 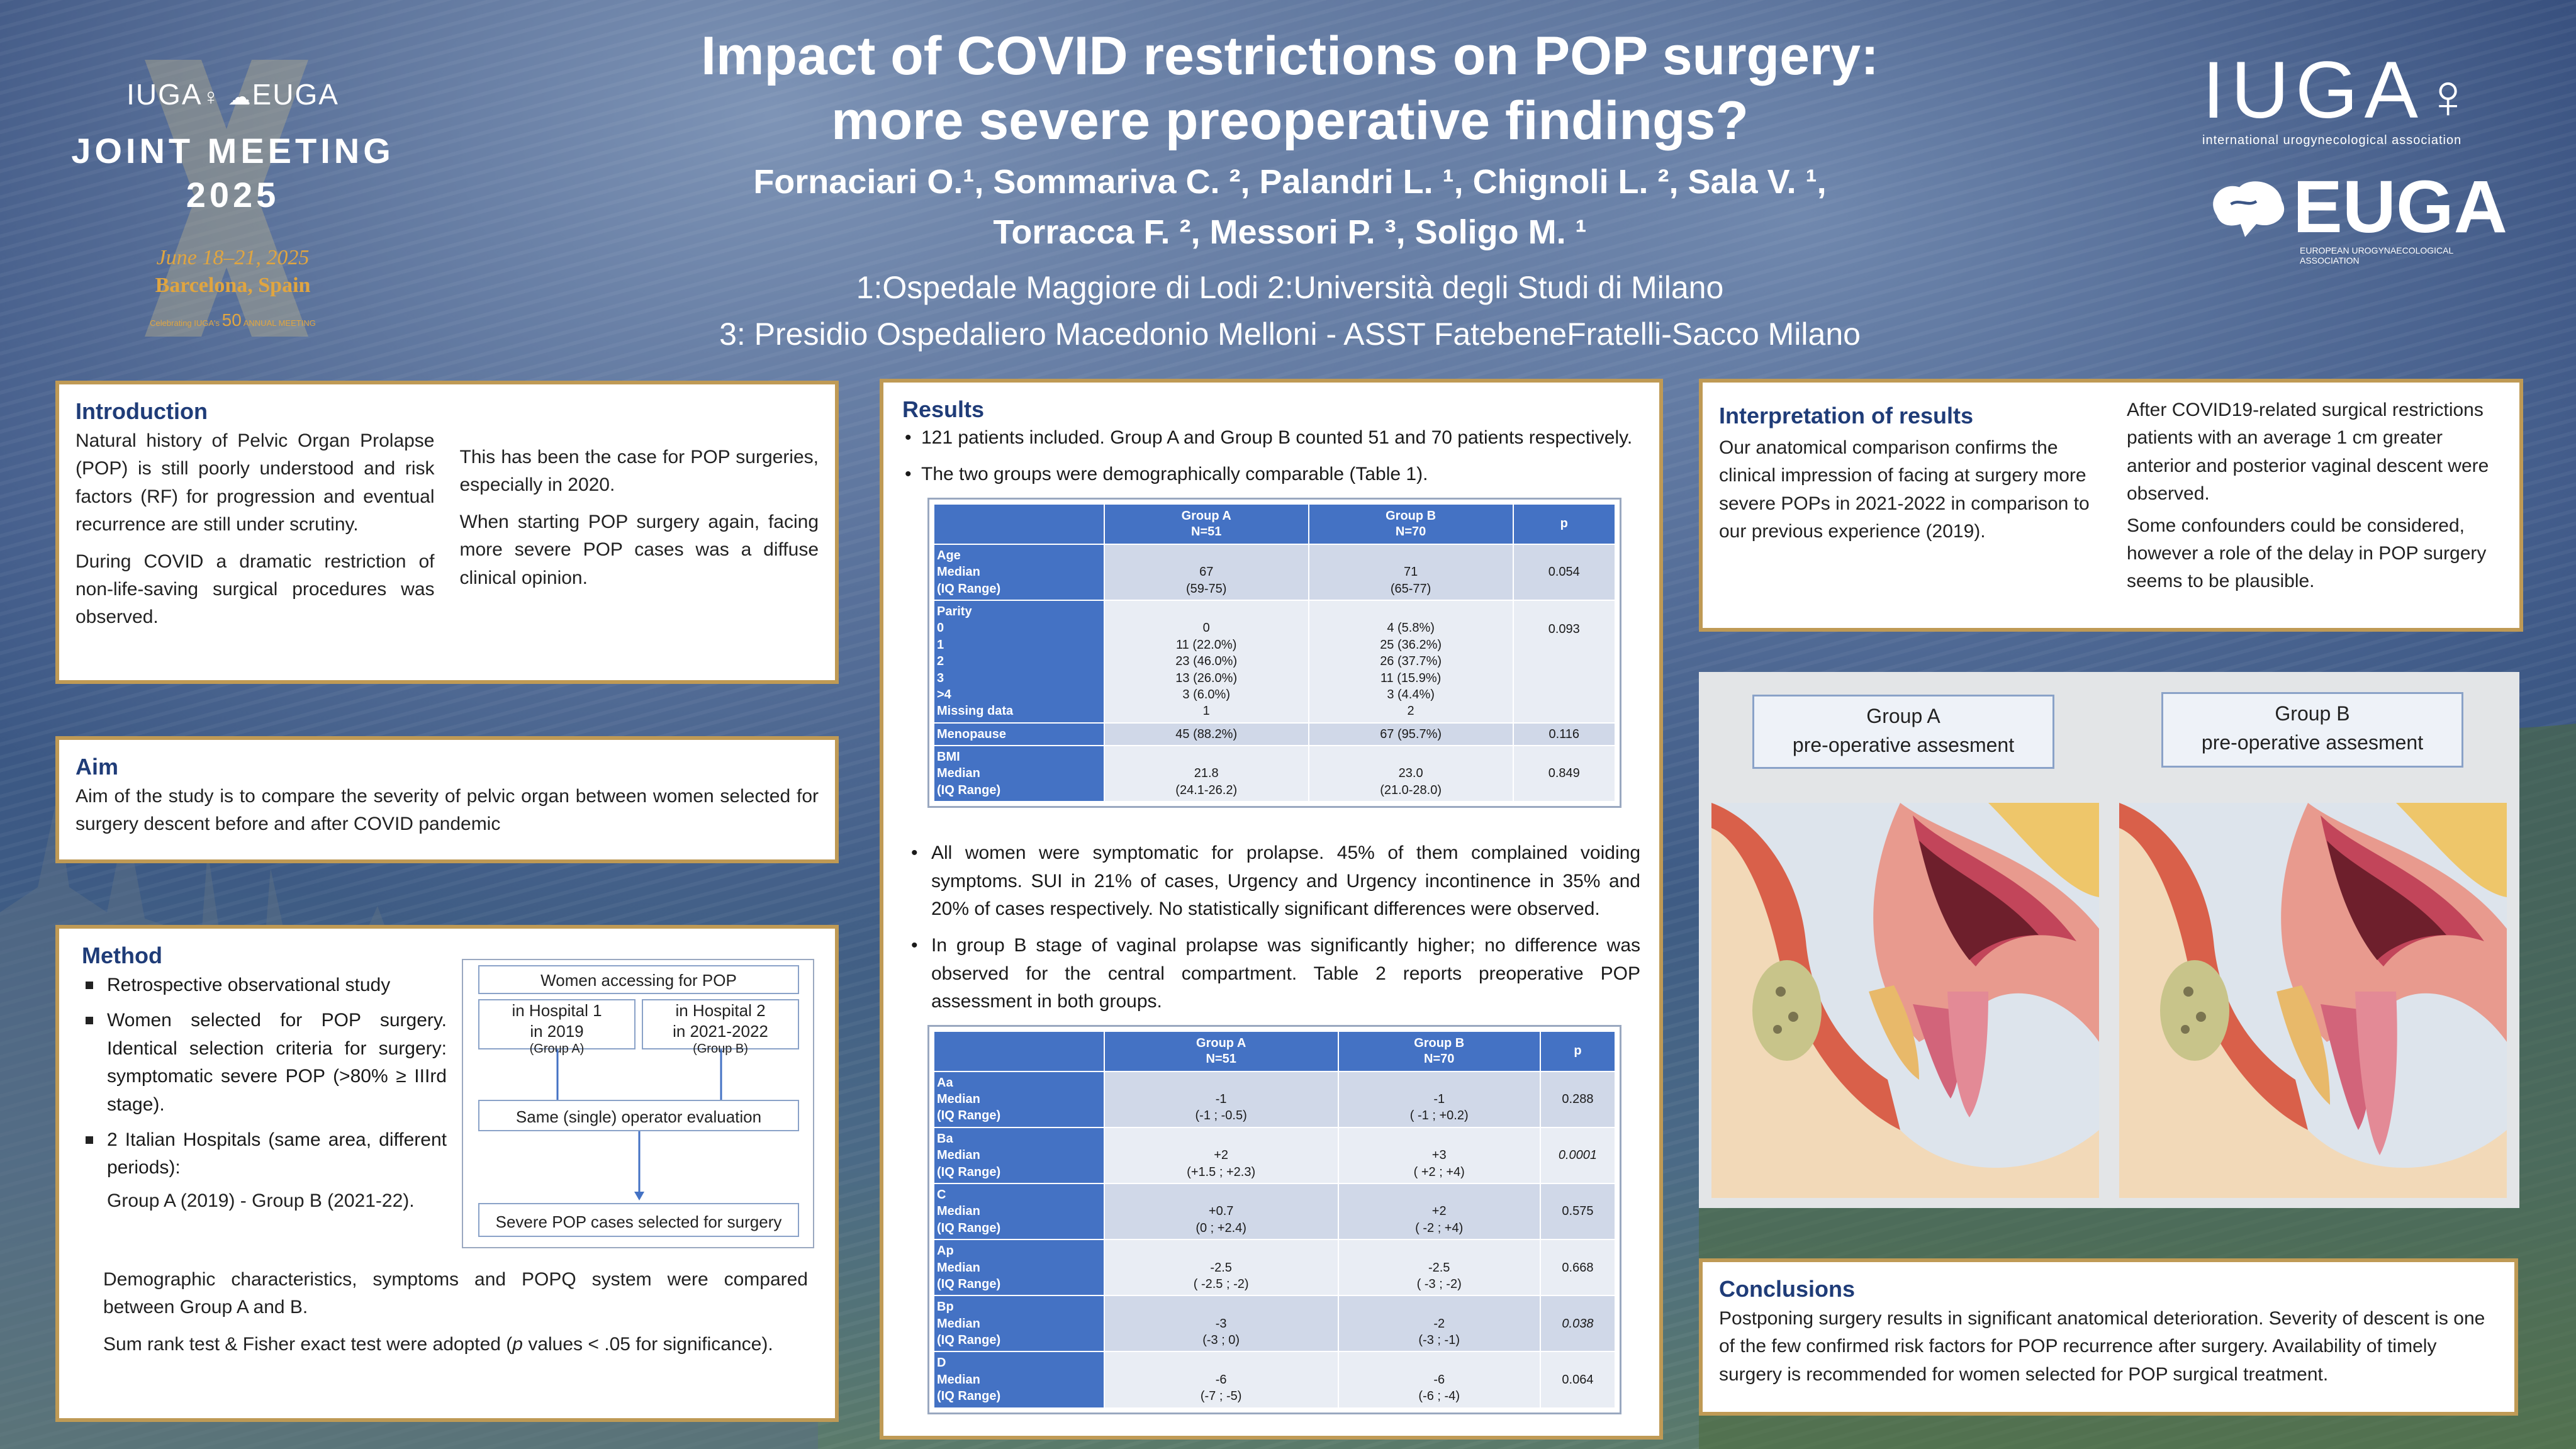 I want to click on t1-header-group-a: Group A N=51, so click(x=1206, y=524).